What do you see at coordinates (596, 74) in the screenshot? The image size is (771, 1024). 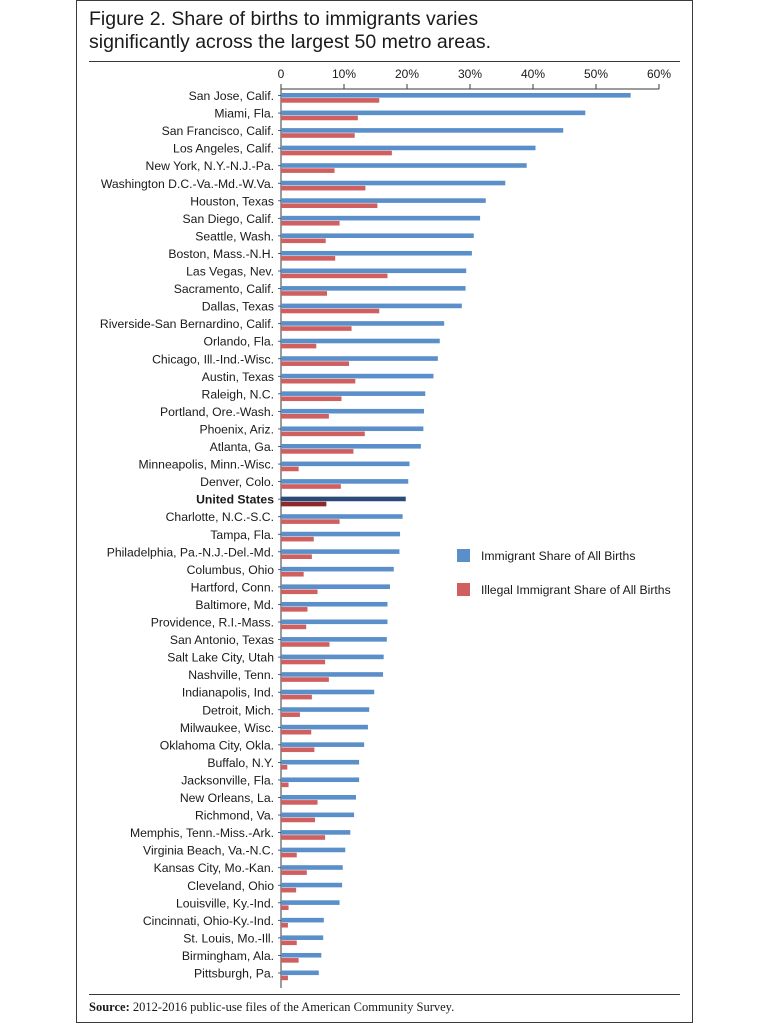 I see `x-tick-label: 50%` at bounding box center [596, 74].